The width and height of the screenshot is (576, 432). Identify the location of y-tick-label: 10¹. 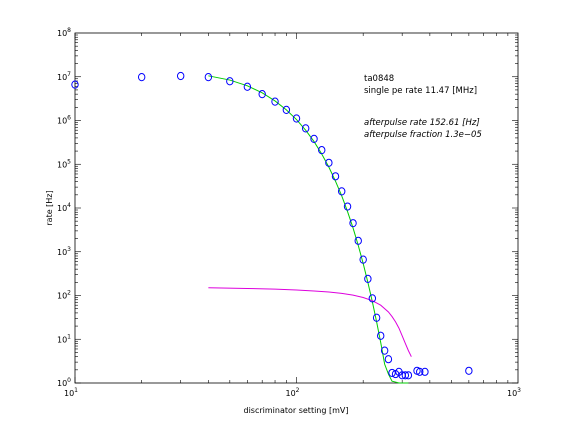
(64, 338).